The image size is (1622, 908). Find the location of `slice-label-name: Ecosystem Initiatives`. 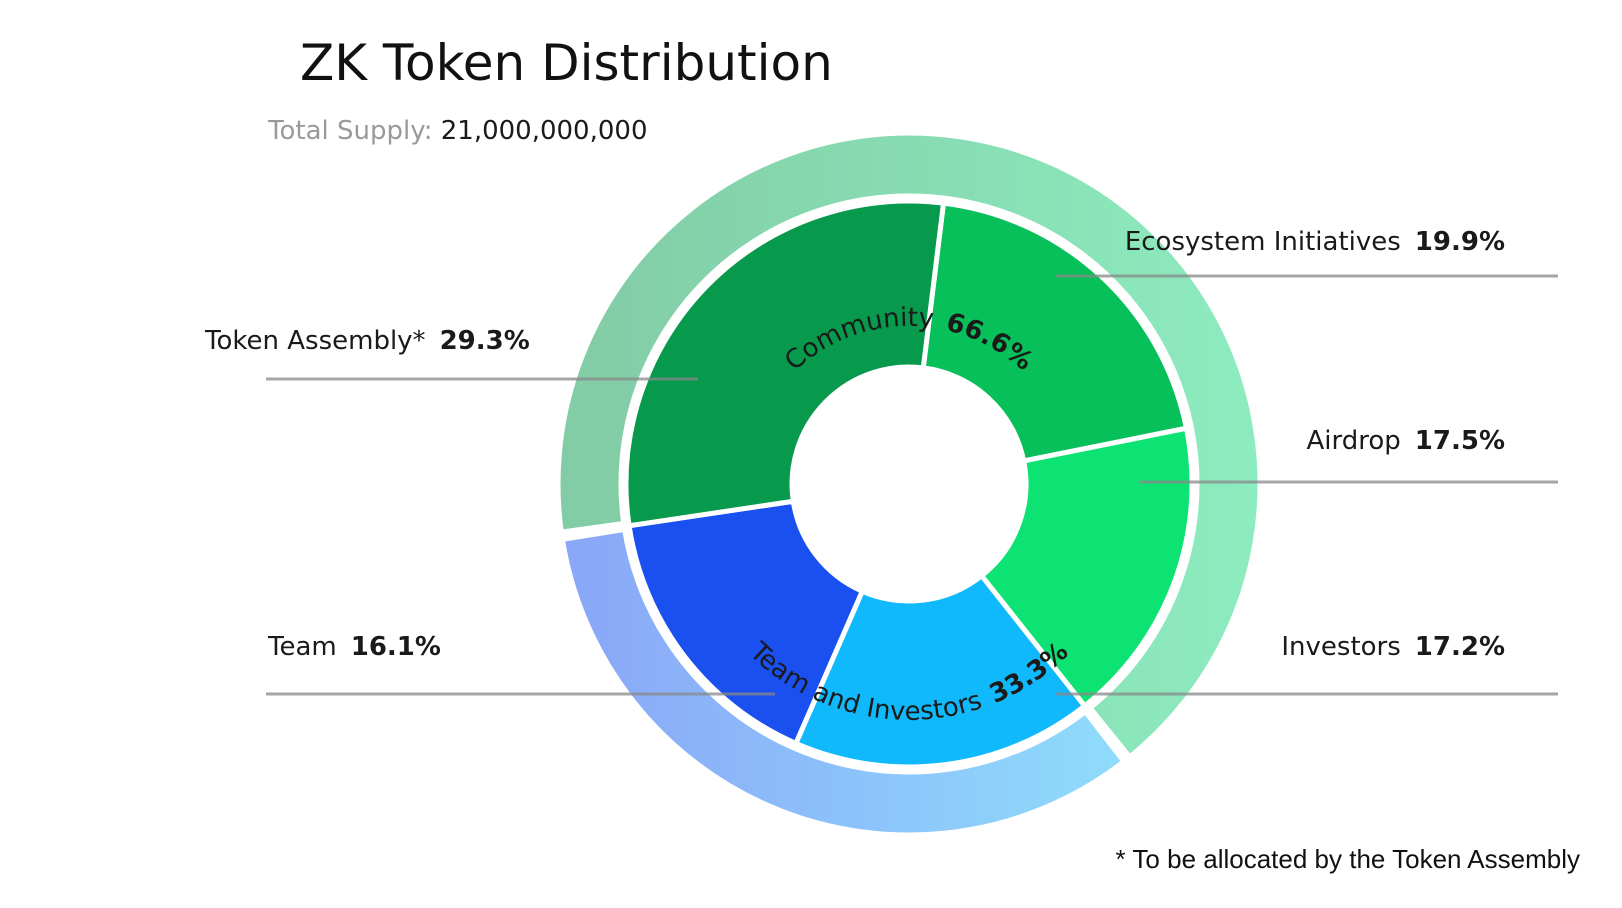

slice-label-name: Ecosystem Initiatives is located at coordinates (1262, 242).